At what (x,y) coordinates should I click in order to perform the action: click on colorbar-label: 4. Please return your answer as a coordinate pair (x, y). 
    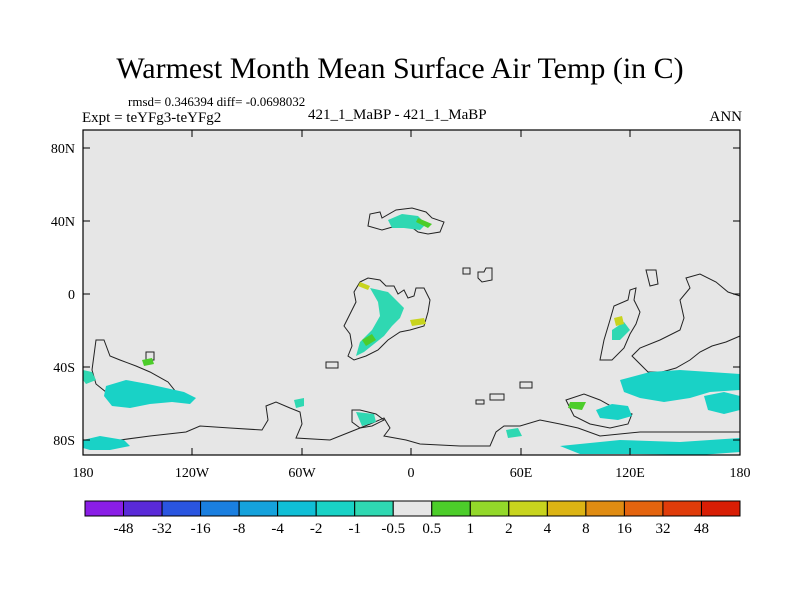
    Looking at the image, I should click on (548, 529).